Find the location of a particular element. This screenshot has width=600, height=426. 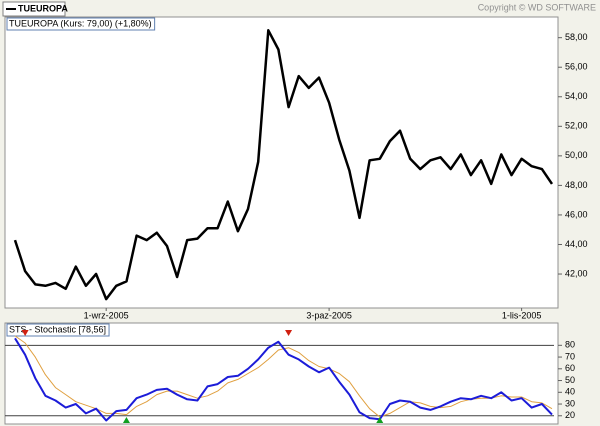

y-tick-label: 30 is located at coordinates (570, 403).